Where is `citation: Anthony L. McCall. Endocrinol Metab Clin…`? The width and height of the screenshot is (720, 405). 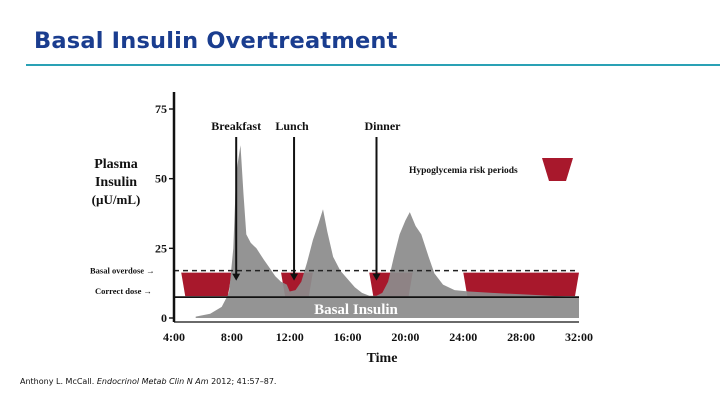
citation: Anthony L. McCall. Endocrinol Metab Clin… is located at coordinates (148, 381).